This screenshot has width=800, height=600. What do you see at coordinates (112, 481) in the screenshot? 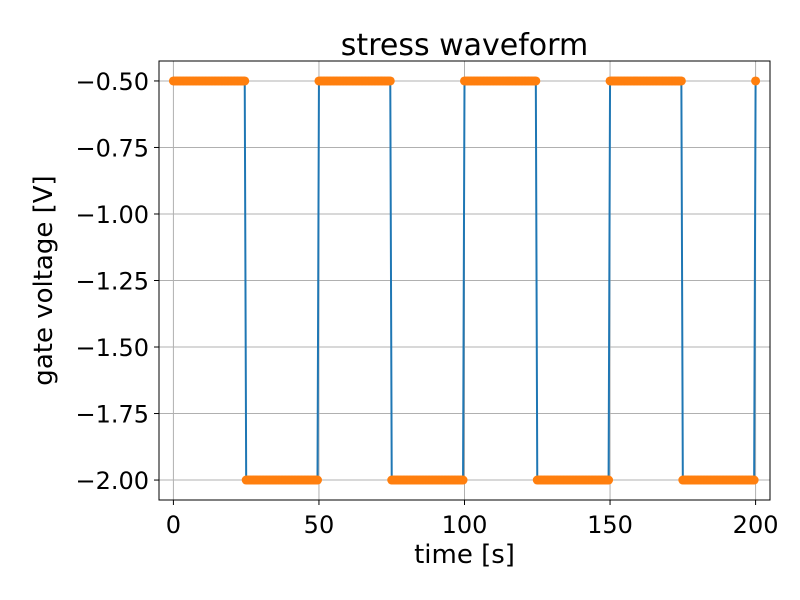
I see `y-tick-label: −2.00` at bounding box center [112, 481].